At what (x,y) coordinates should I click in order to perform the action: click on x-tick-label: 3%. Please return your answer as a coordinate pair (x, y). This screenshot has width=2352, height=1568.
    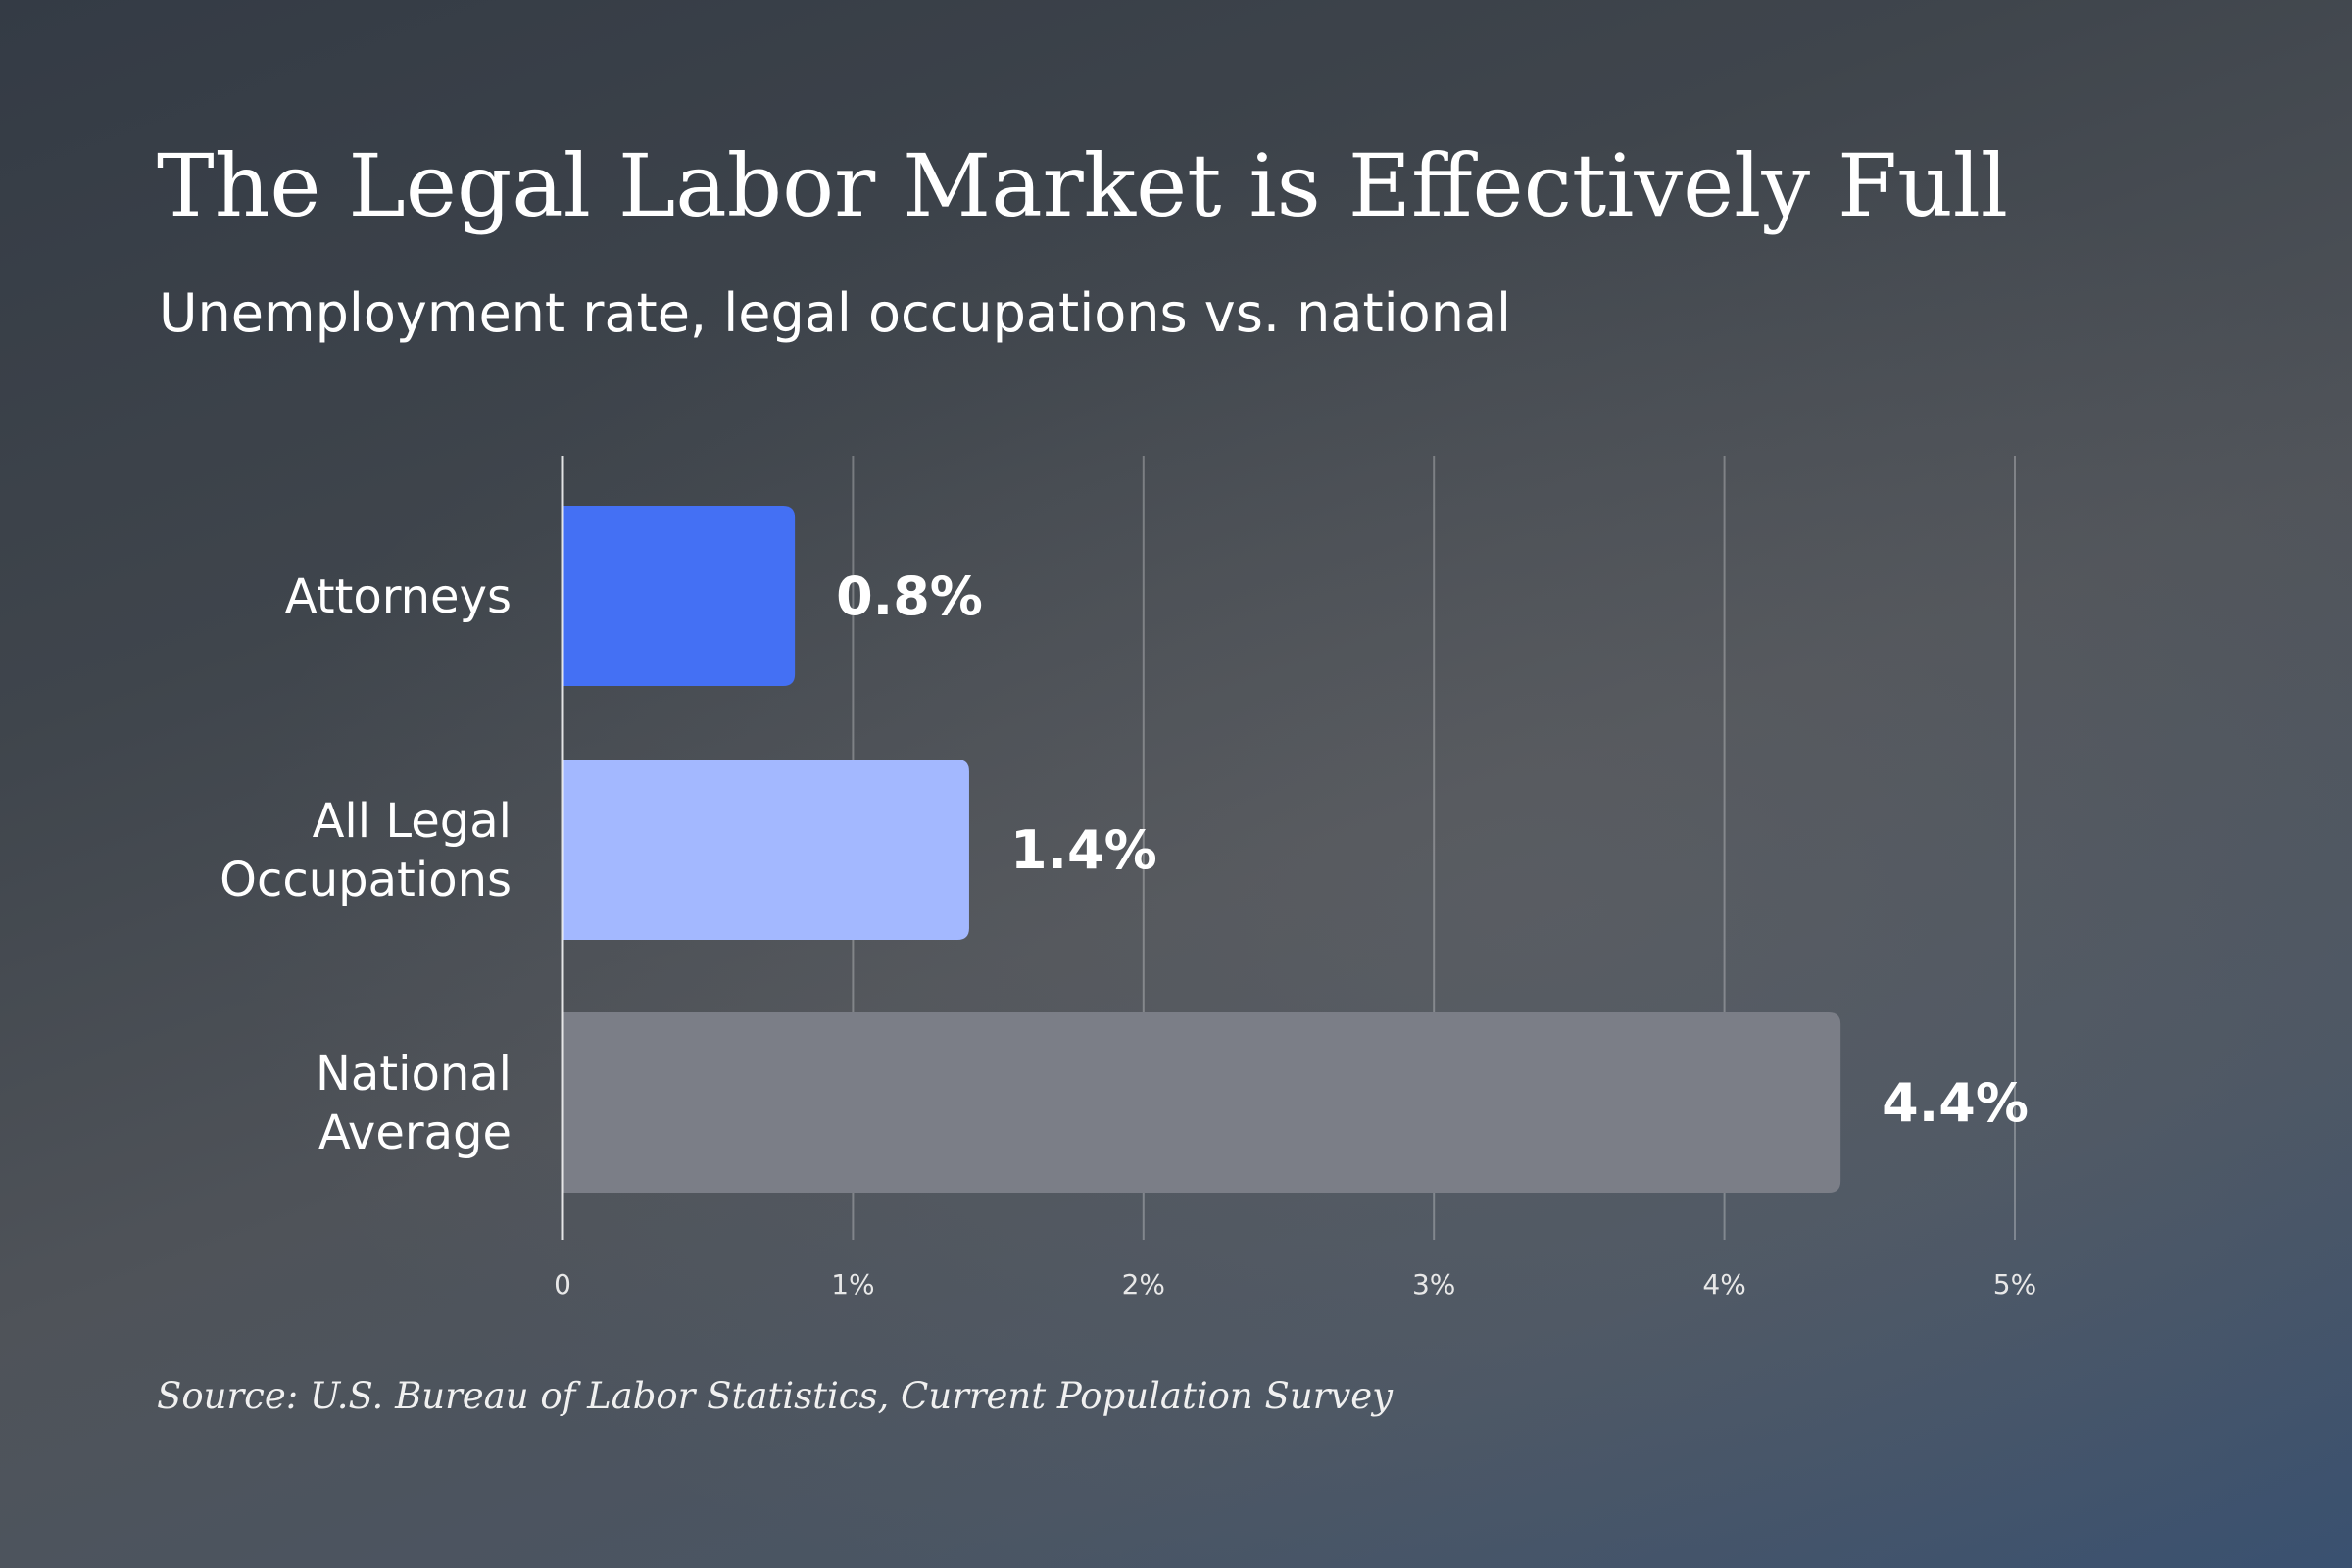
    Looking at the image, I should click on (1433, 1284).